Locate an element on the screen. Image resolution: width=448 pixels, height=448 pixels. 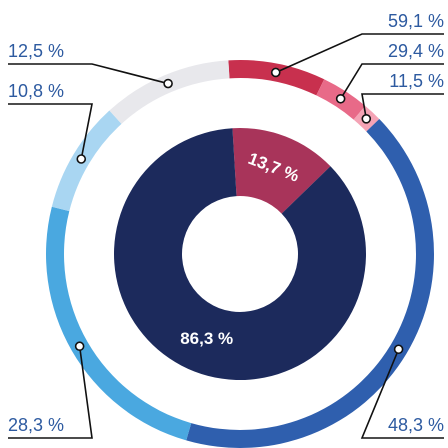
inner-segment is located at coordinates (281, 171).